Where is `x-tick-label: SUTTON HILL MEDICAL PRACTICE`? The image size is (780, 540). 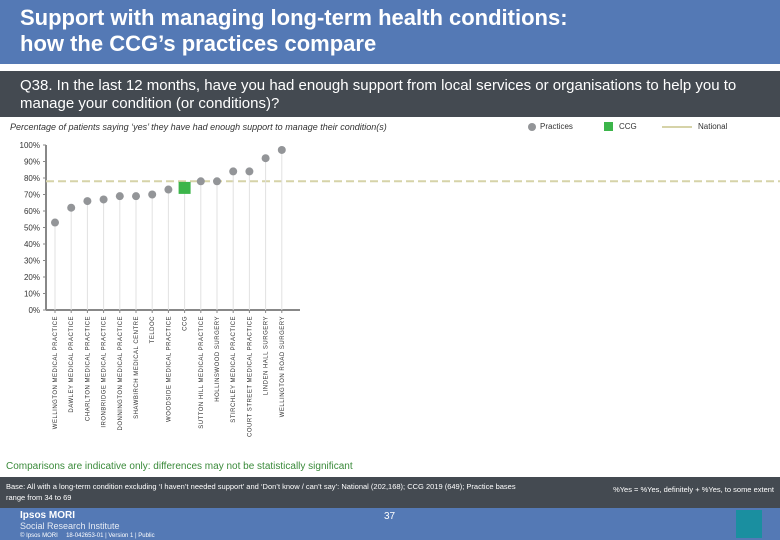 x-tick-label: SUTTON HILL MEDICAL PRACTICE is located at coordinates (202, 372).